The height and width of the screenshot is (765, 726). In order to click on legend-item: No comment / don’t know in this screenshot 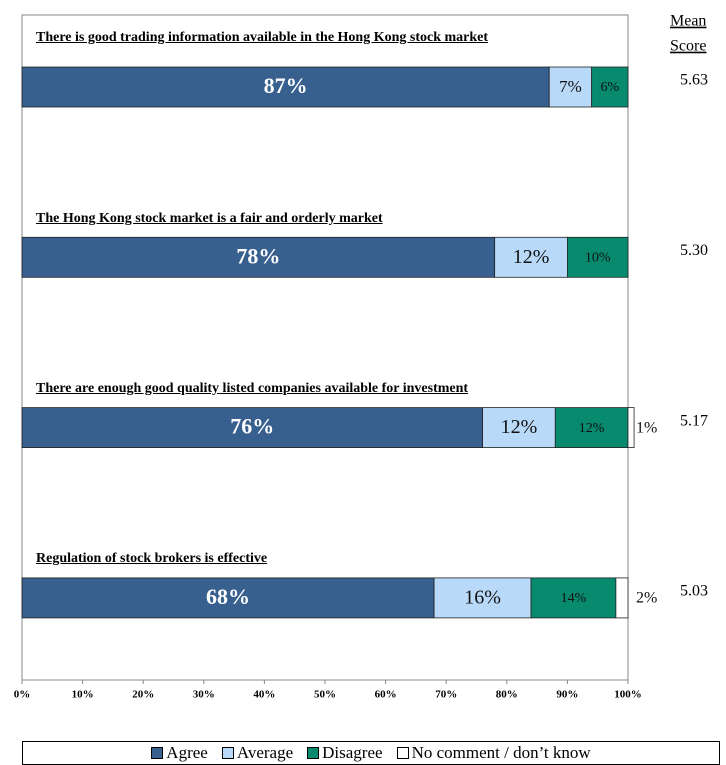, I will do `click(493, 753)`.